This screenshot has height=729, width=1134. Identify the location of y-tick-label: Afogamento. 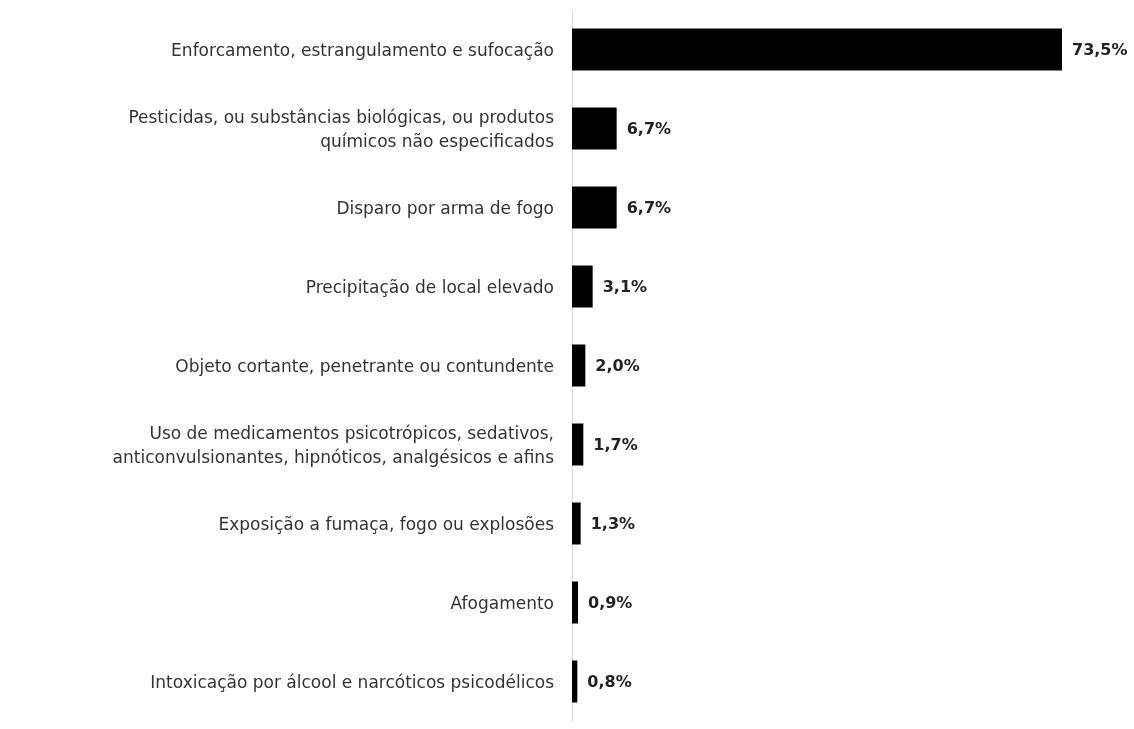
(502, 602).